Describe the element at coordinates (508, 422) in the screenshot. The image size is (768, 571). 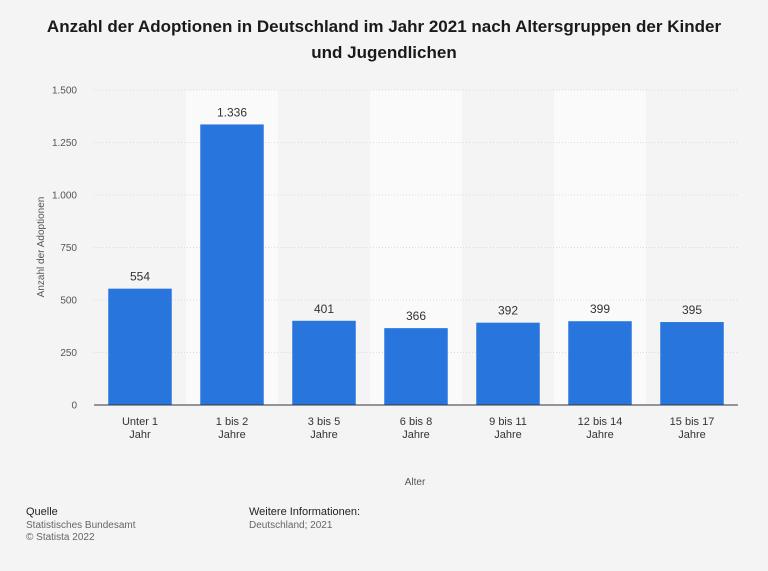
I see `x-tick-label: 9 bis 11` at that location.